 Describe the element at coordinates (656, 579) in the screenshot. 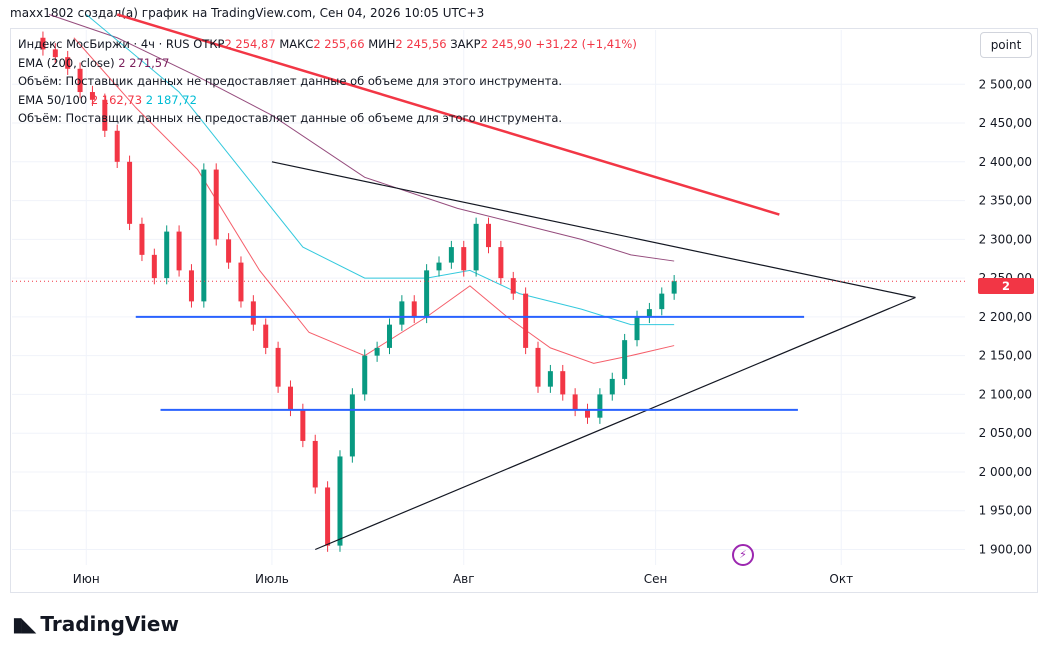

I see `x-tick-label: Сен` at that location.